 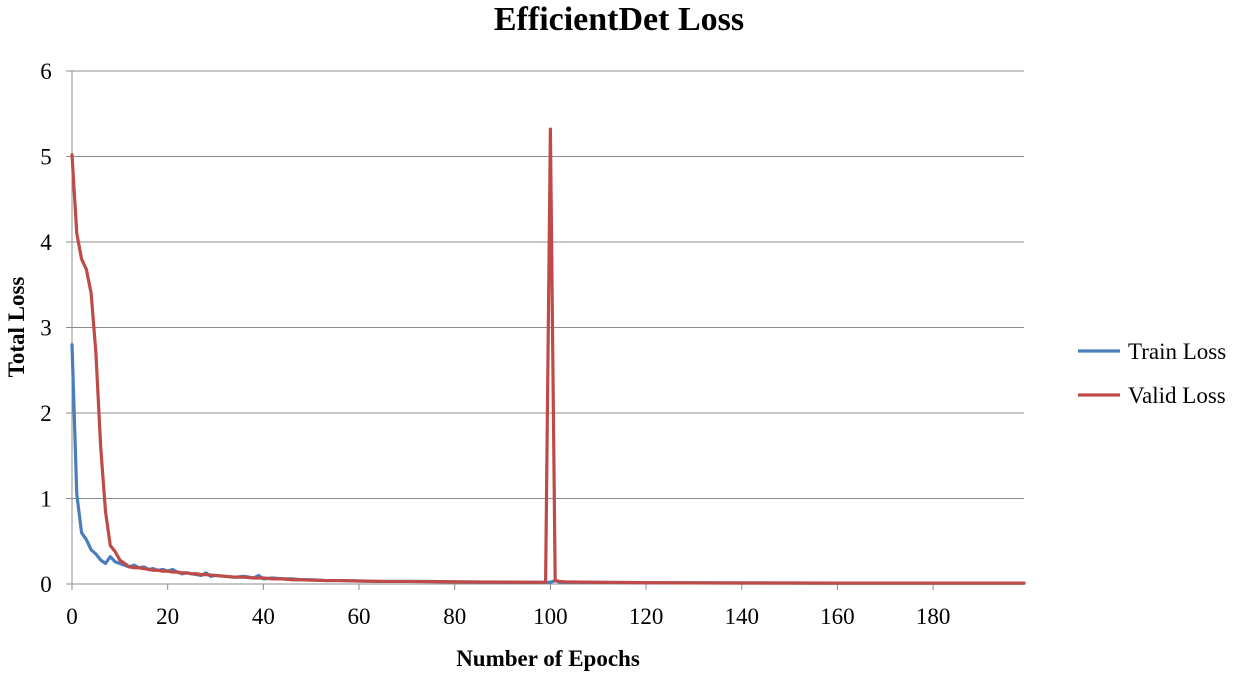 What do you see at coordinates (548, 658) in the screenshot?
I see `x-axis-label: Number of Epochs` at bounding box center [548, 658].